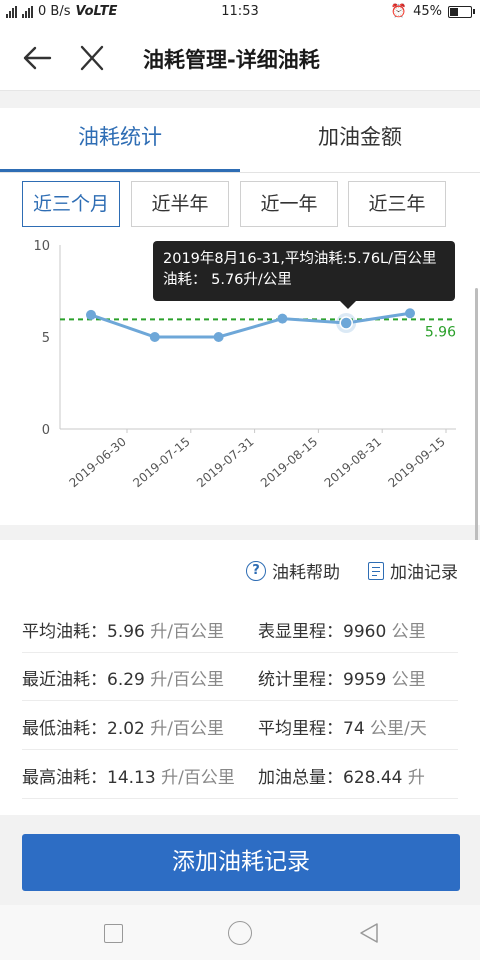  Describe the element at coordinates (342, 729) in the screenshot. I see `stat-average-mileage: 平均里程：74 公里/天` at that location.